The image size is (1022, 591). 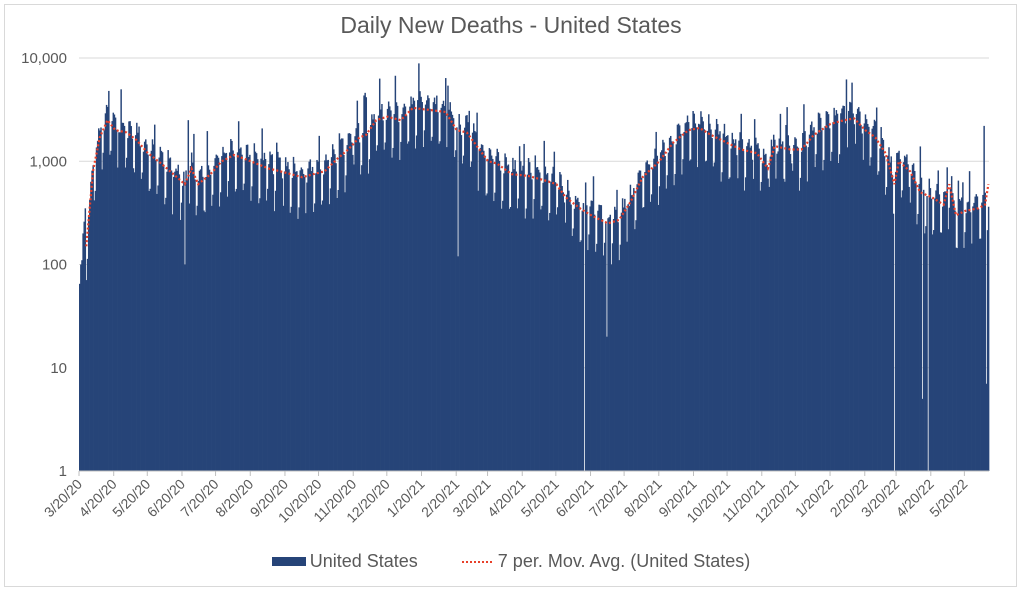 I want to click on x-tick-label: 1/20/22, so click(x=814, y=498).